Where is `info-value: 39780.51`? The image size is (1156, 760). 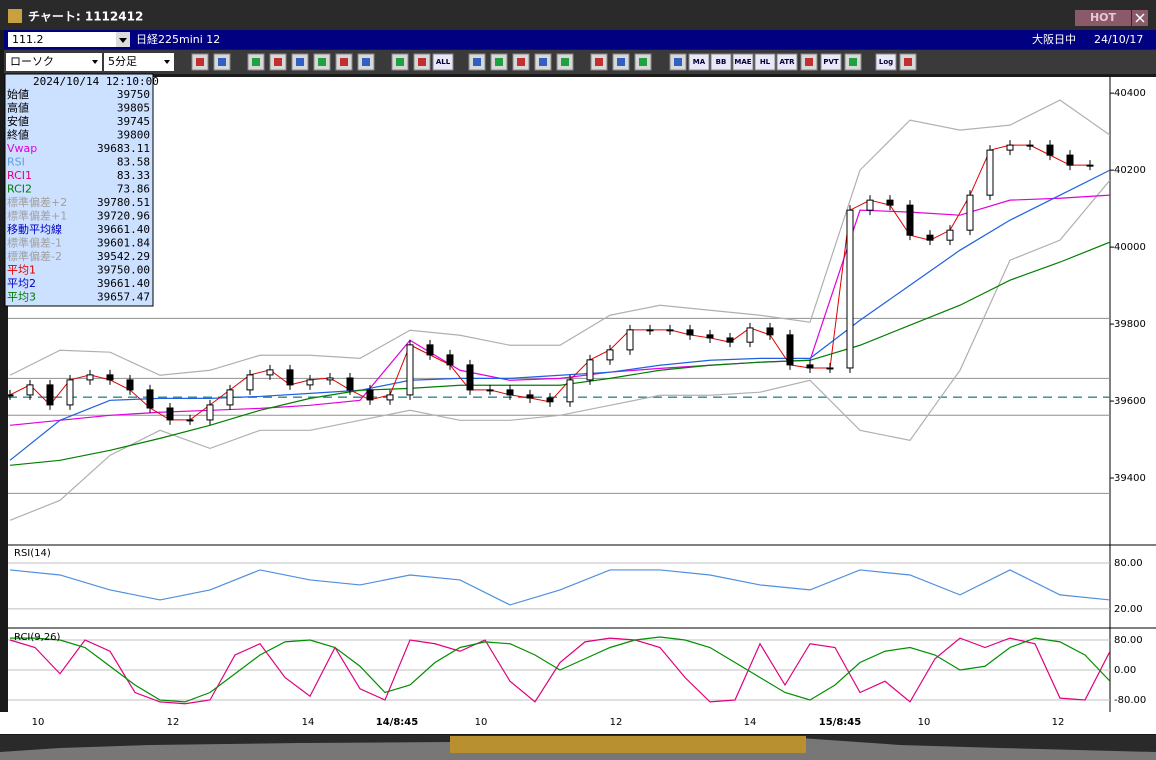
info-value: 39780.51 is located at coordinates (123, 202).